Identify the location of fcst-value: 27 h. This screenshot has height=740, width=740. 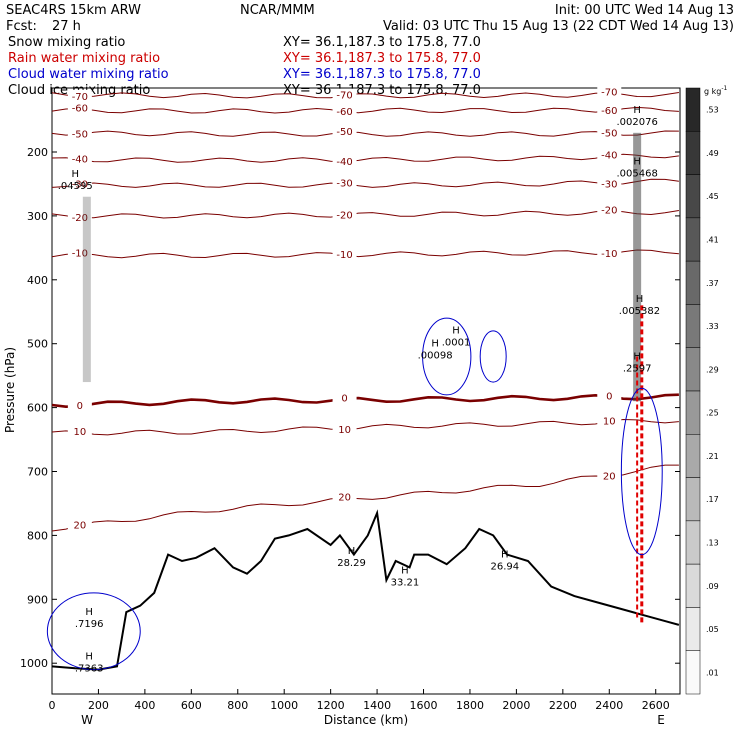
(66, 26).